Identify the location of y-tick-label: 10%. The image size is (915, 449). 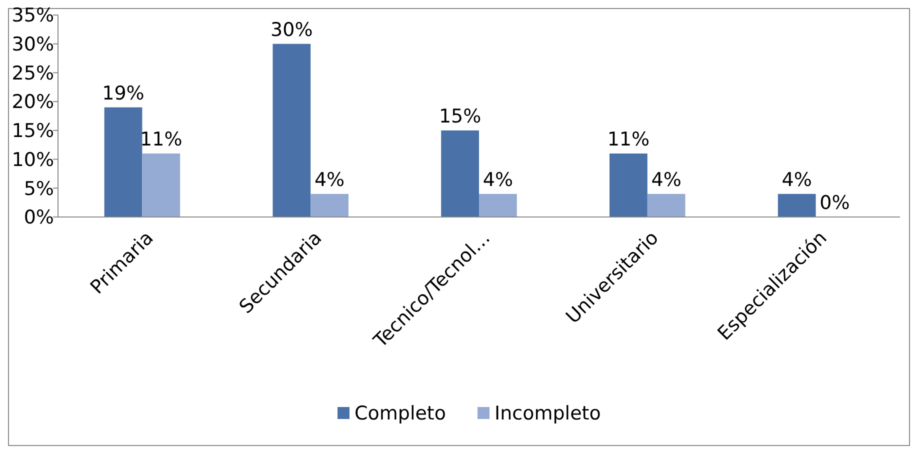
(33, 159).